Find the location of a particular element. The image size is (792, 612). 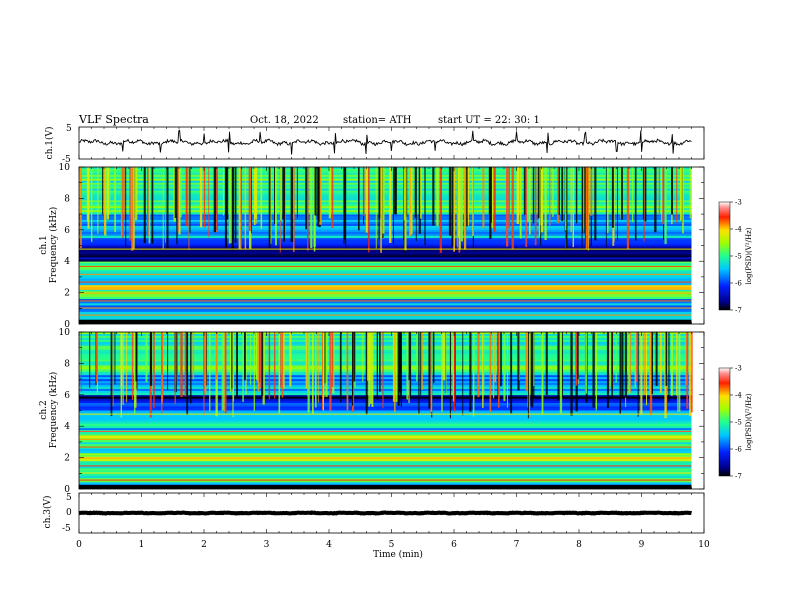

ch1-spectrogram-narrowband-line is located at coordinates (385, 308).